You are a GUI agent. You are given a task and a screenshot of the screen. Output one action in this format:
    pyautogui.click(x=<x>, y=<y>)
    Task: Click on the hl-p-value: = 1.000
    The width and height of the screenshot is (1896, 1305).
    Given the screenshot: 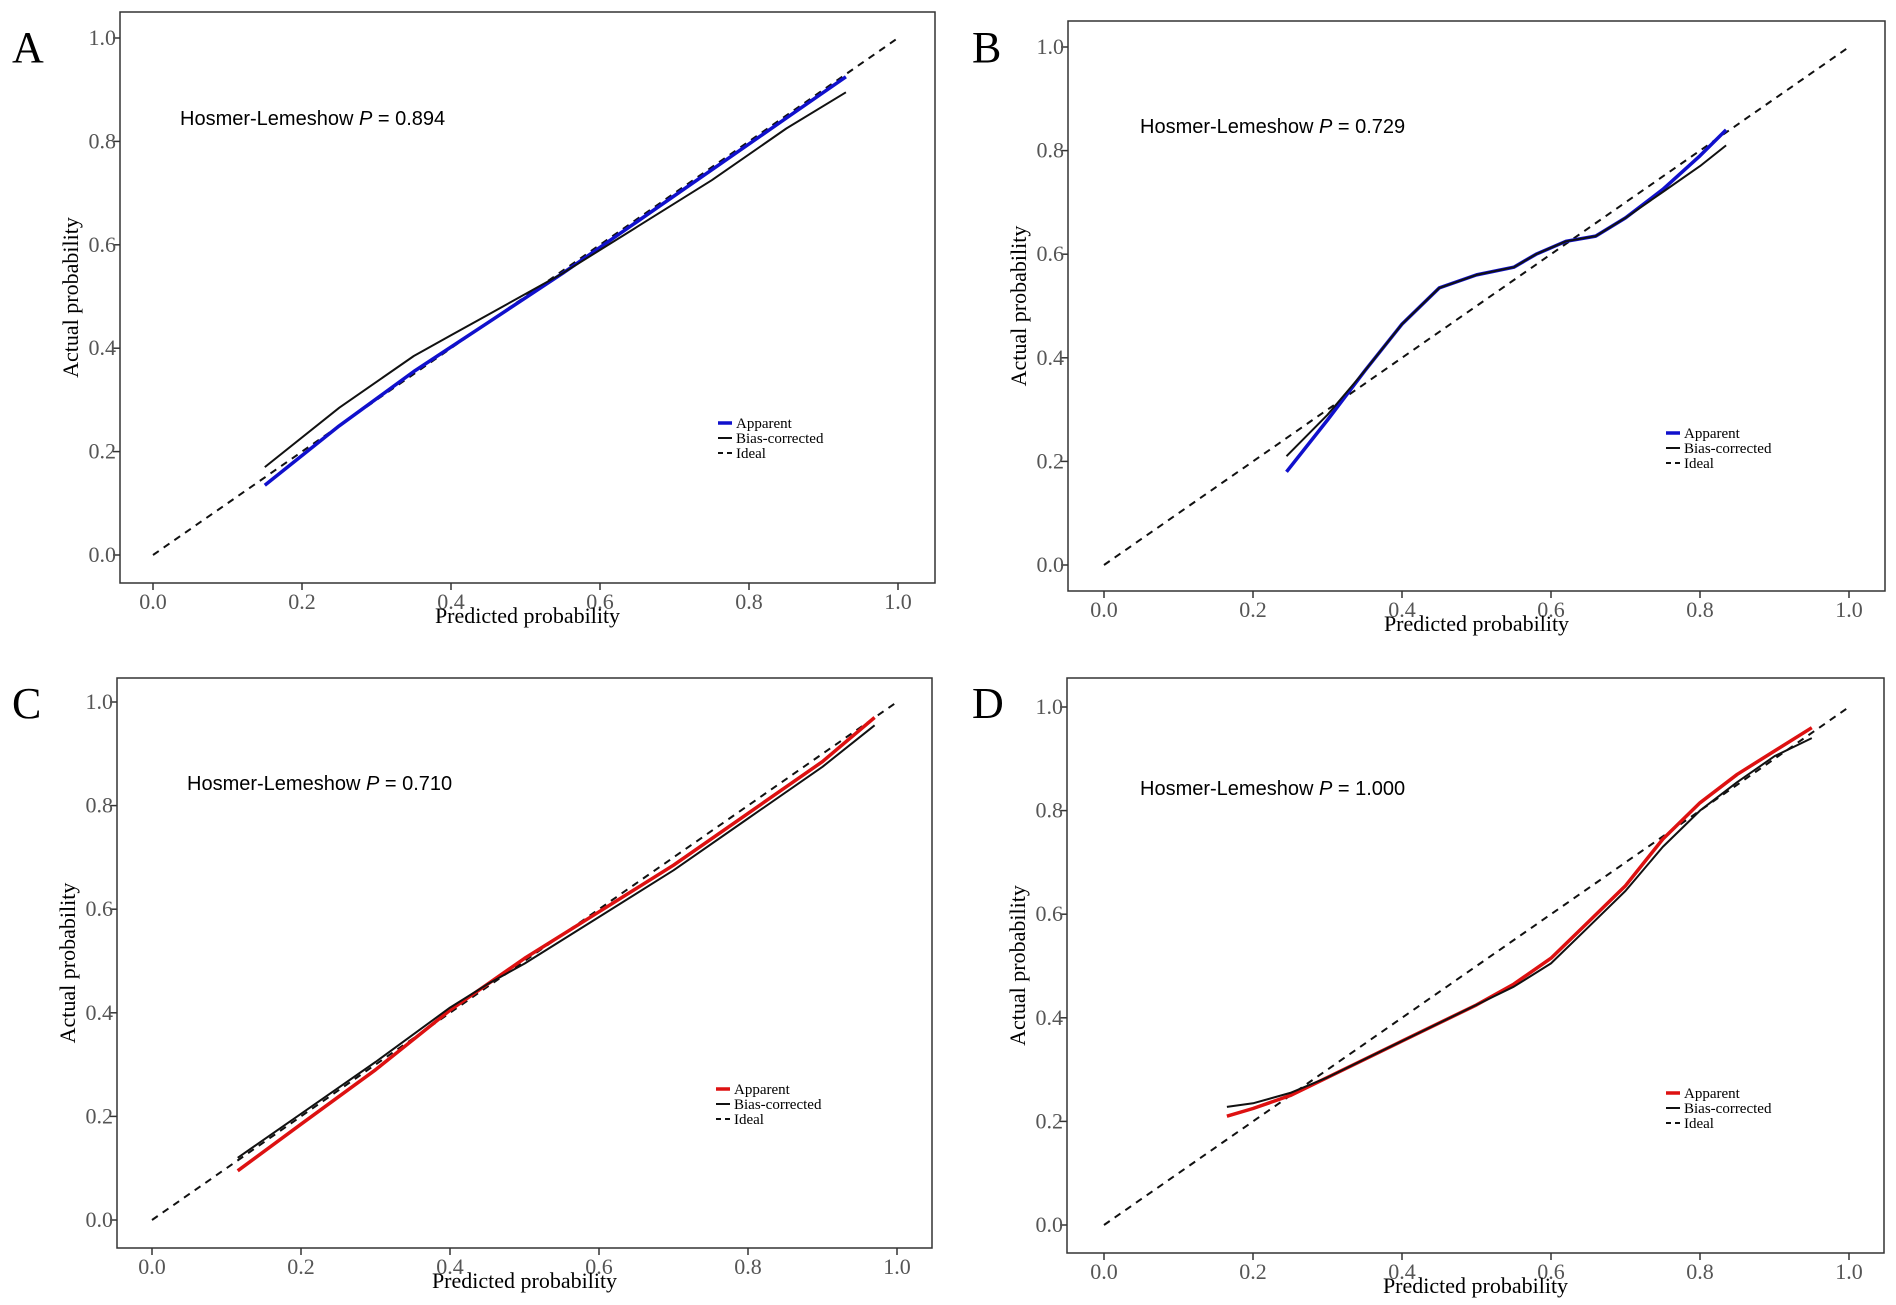 What is the action you would take?
    pyautogui.click(x=1368, y=789)
    